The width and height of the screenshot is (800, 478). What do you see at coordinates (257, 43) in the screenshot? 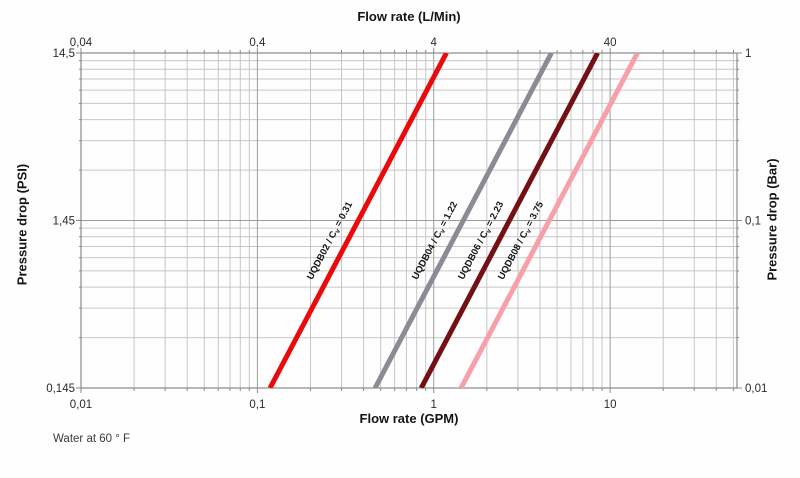
I see `x-tick-label-top: 0,4` at bounding box center [257, 43].